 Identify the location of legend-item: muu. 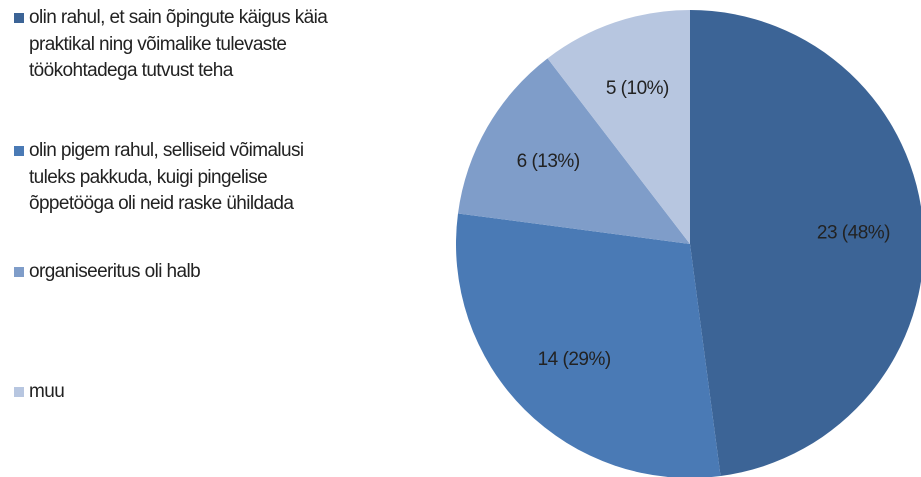
(171, 392).